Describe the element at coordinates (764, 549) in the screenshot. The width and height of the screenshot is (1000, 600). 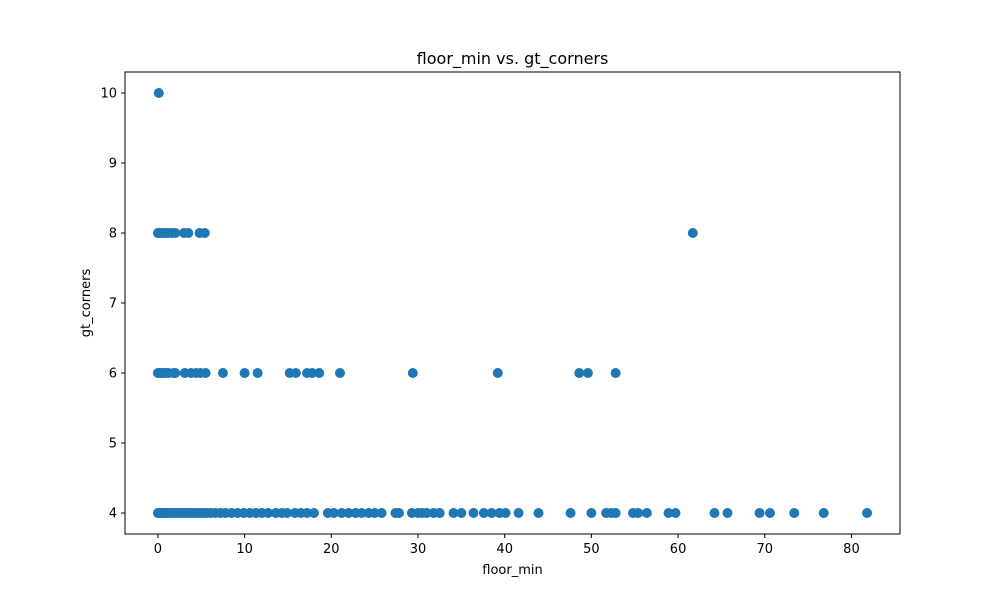
I see `x-tick-label: 70` at that location.